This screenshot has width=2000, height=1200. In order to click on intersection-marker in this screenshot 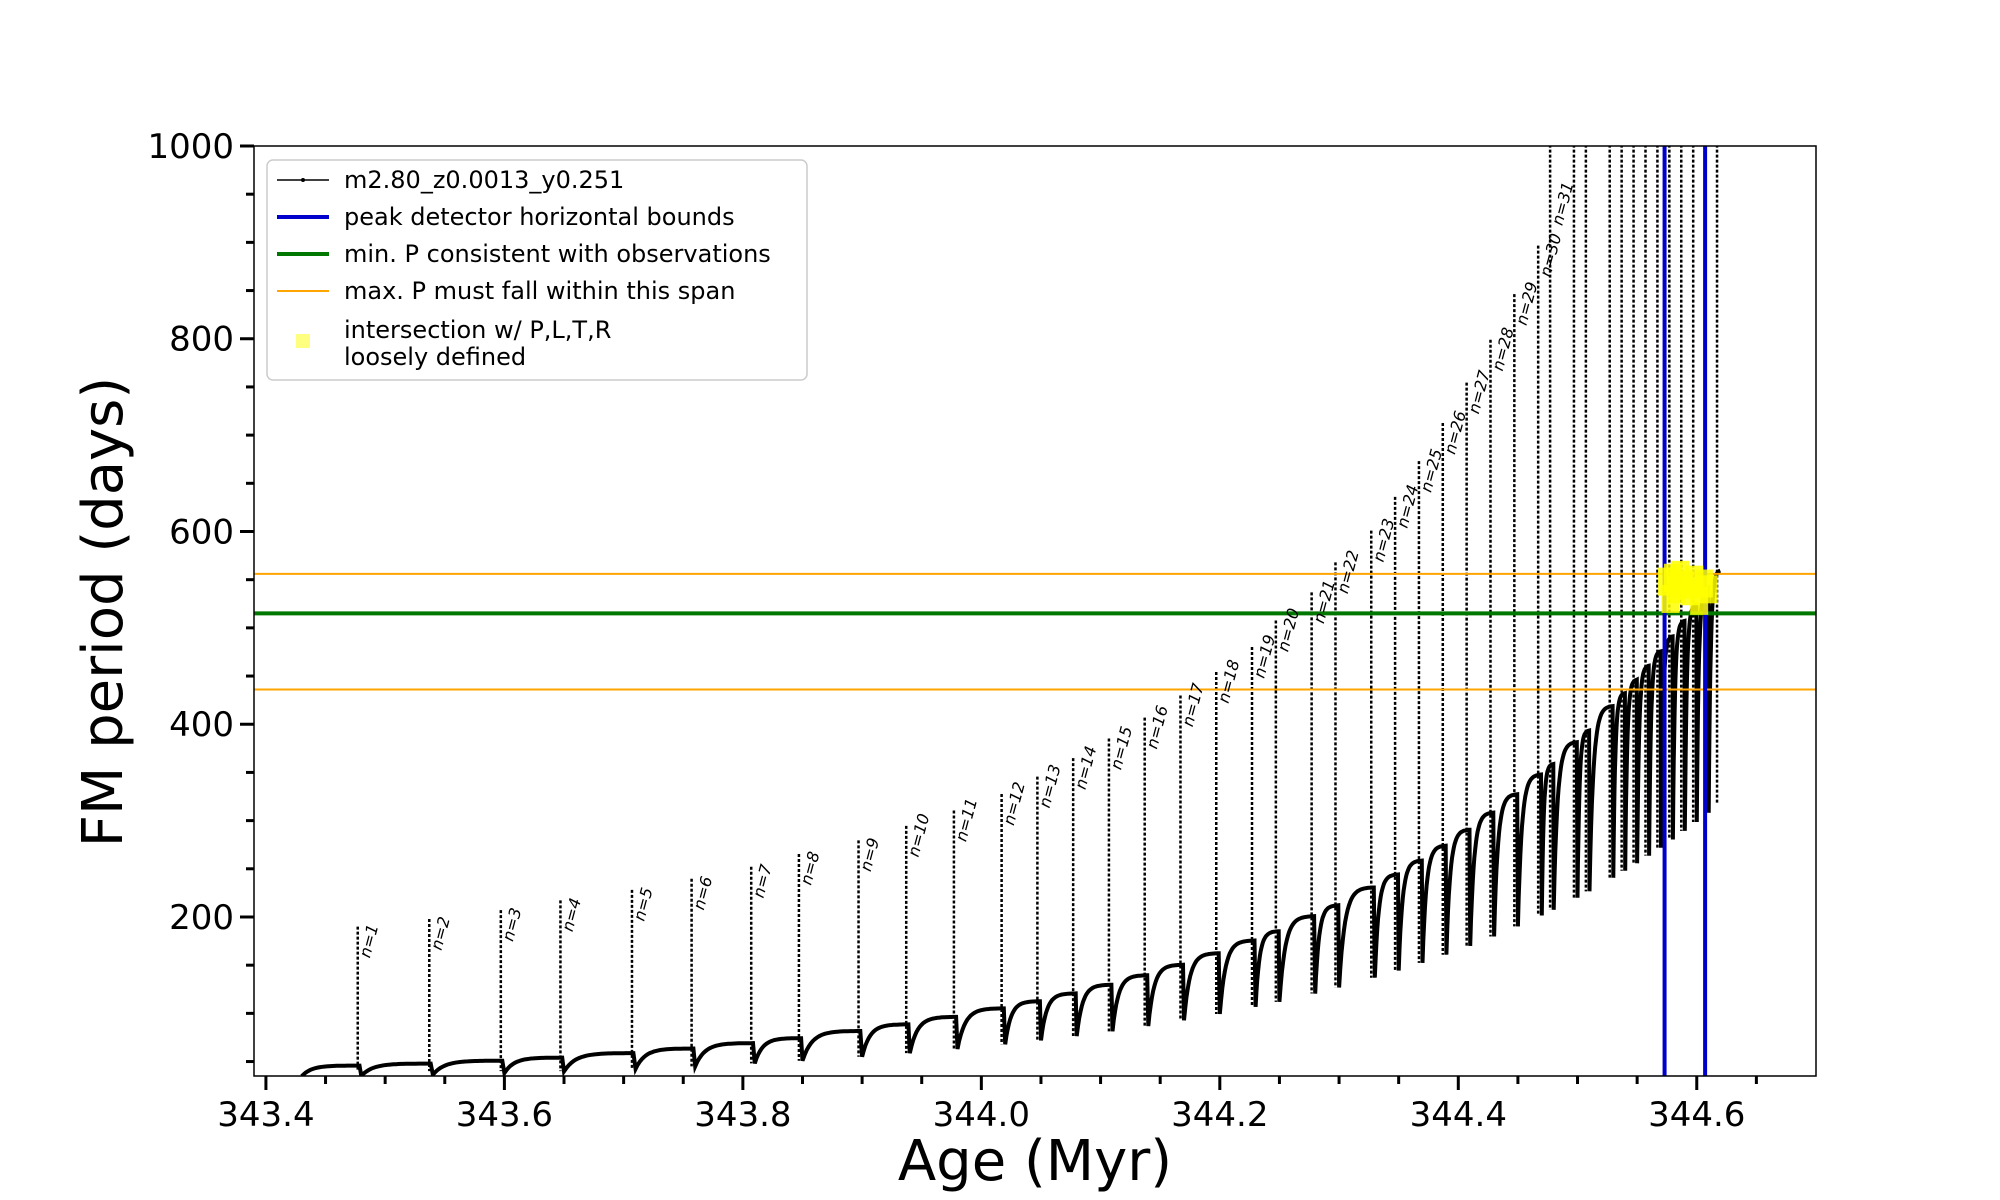, I will do `click(1708, 589)`.